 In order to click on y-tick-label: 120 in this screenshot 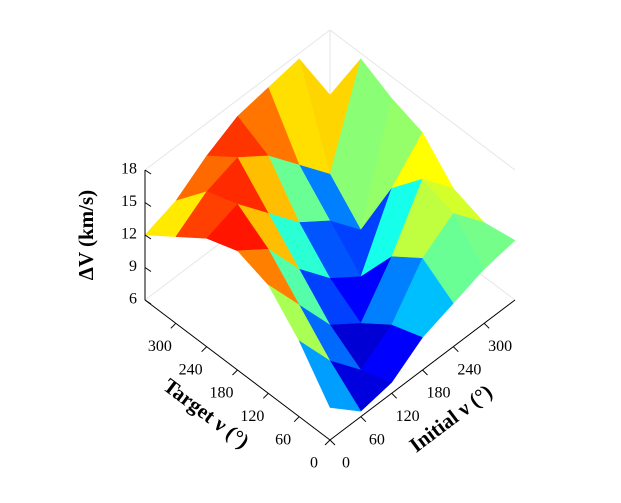, I will do `click(252, 416)`.